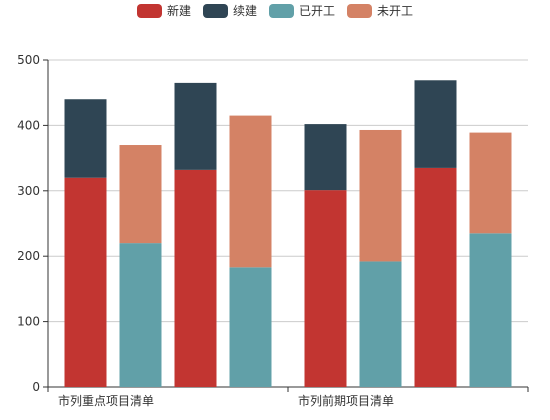  I want to click on legend-item-started: 已开工, so click(302, 11).